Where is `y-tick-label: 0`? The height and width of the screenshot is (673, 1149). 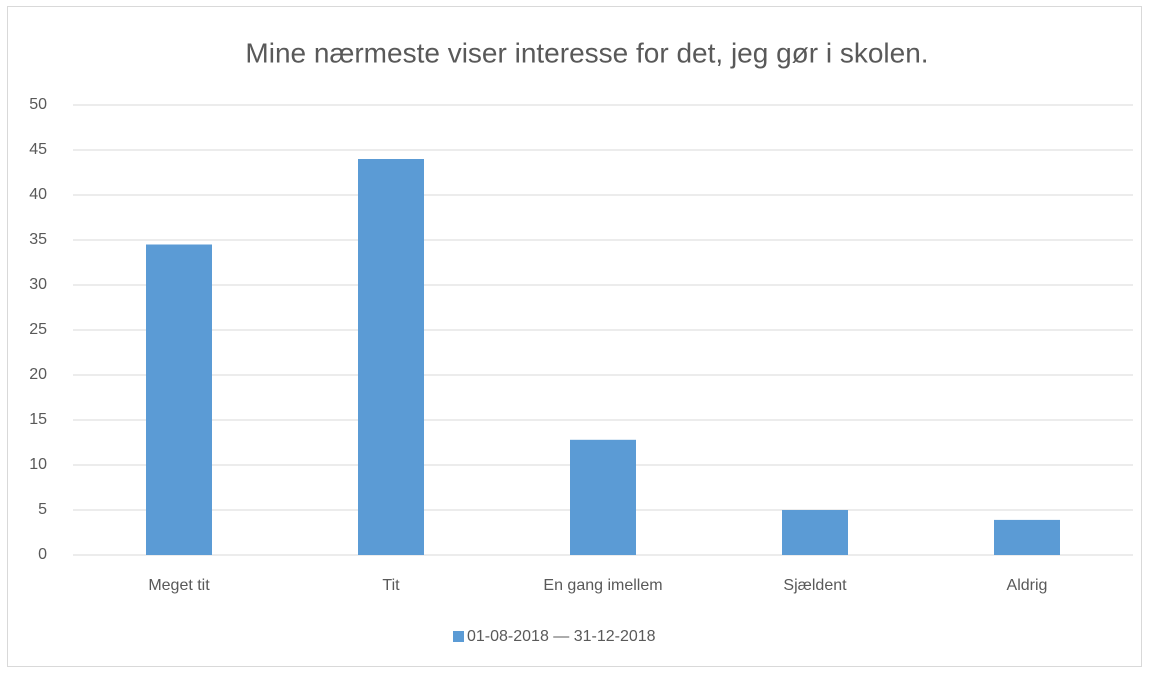 y-tick-label: 0 is located at coordinates (42, 554).